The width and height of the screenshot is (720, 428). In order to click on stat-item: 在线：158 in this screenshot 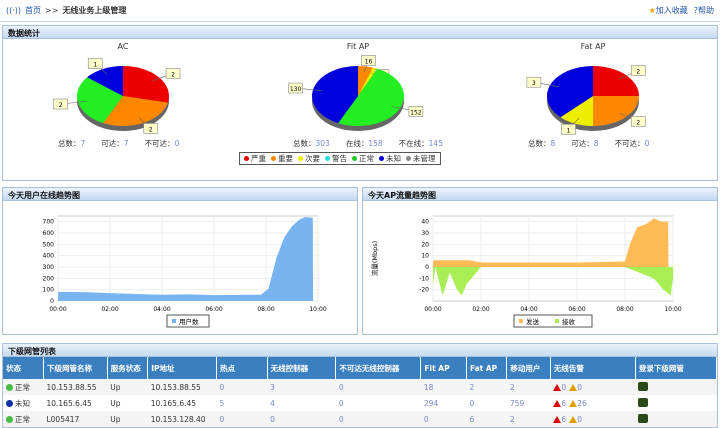, I will do `click(364, 143)`.